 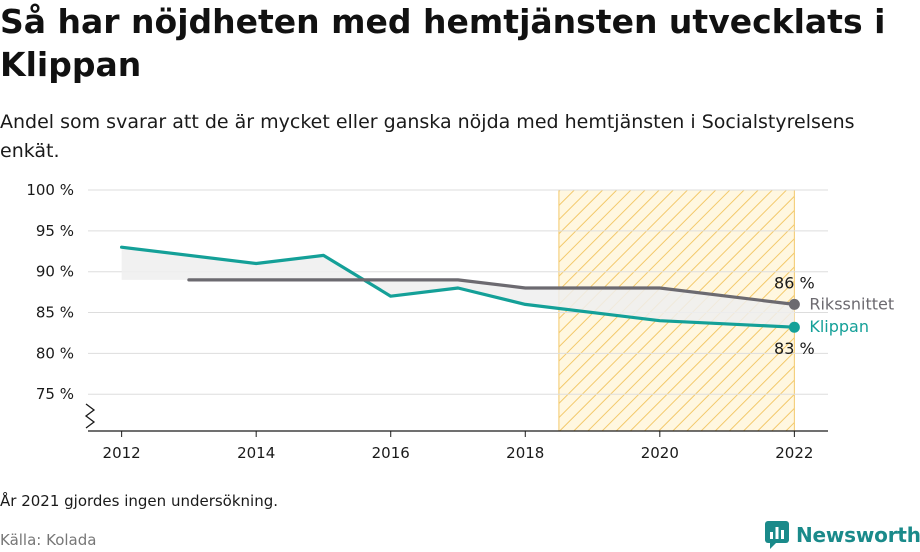 I want to click on y-tick-label: 75 %, so click(x=55, y=394).